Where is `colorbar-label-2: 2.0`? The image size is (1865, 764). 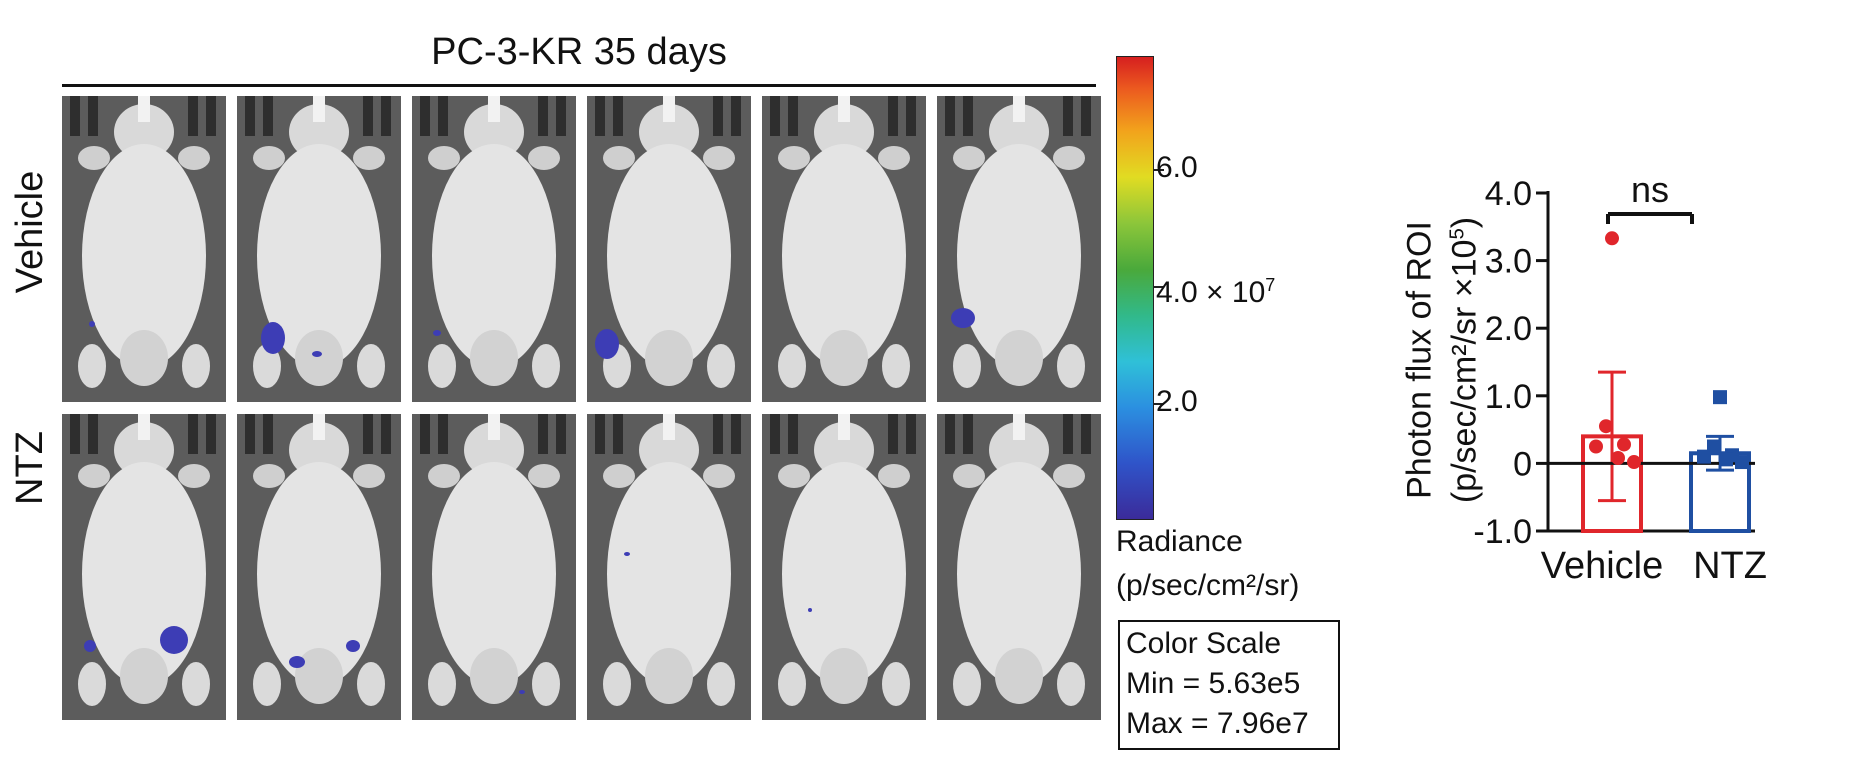 colorbar-label-2: 2.0 is located at coordinates (1177, 401).